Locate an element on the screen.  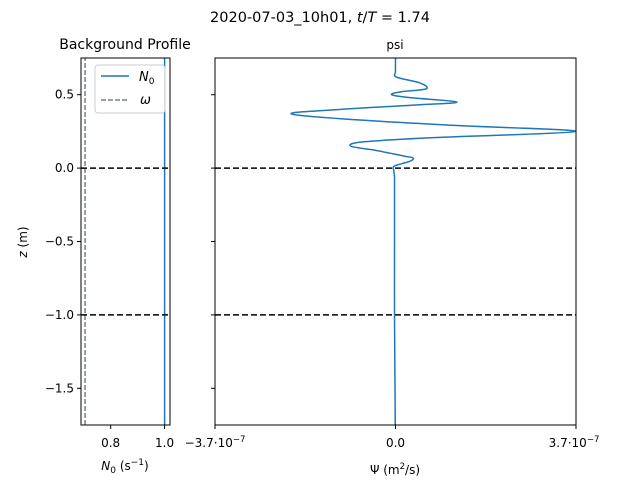
left-y-ticks: 0.5 0.0 −0.5 −1.0 −1.5 is located at coordinates (63, 241).